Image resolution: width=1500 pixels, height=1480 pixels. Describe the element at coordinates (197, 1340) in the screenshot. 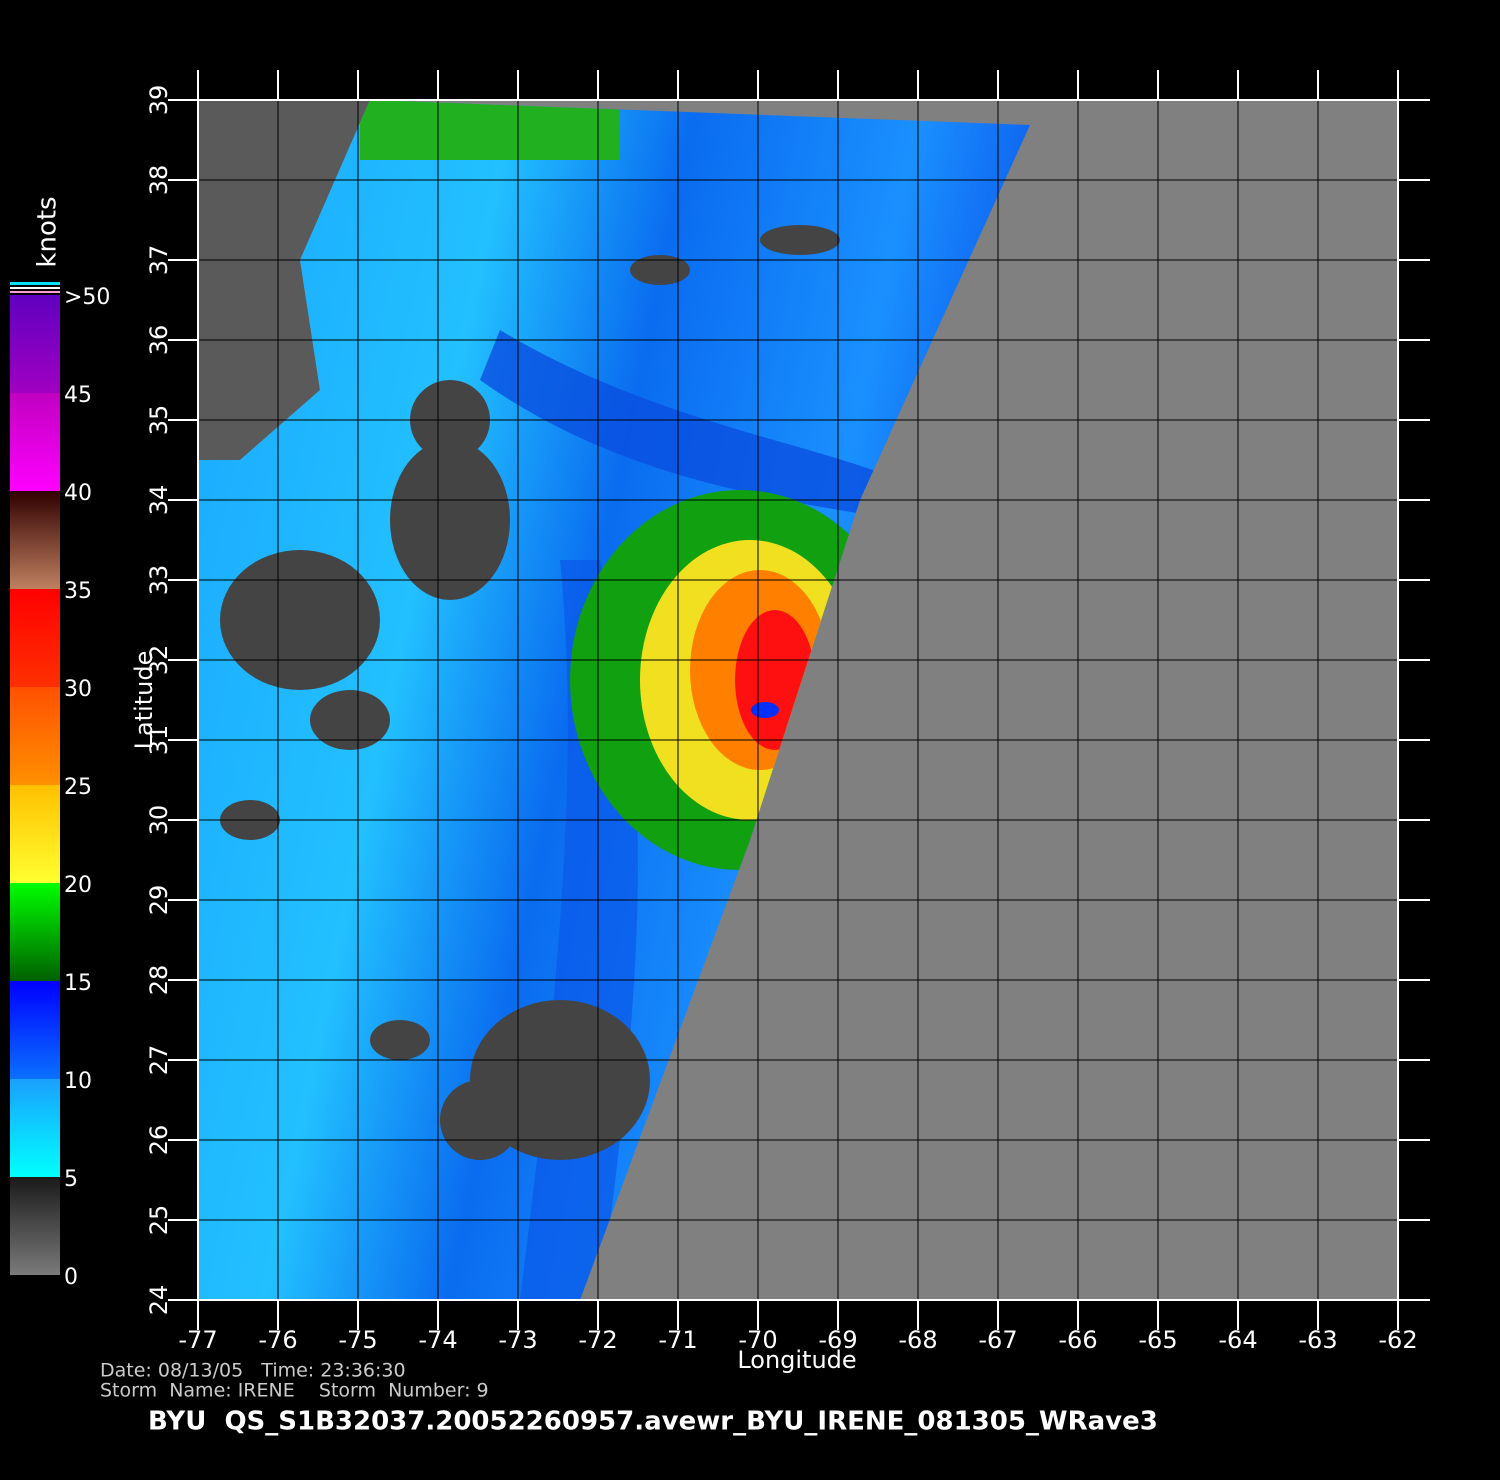

I see `x-tick-label: -77` at that location.